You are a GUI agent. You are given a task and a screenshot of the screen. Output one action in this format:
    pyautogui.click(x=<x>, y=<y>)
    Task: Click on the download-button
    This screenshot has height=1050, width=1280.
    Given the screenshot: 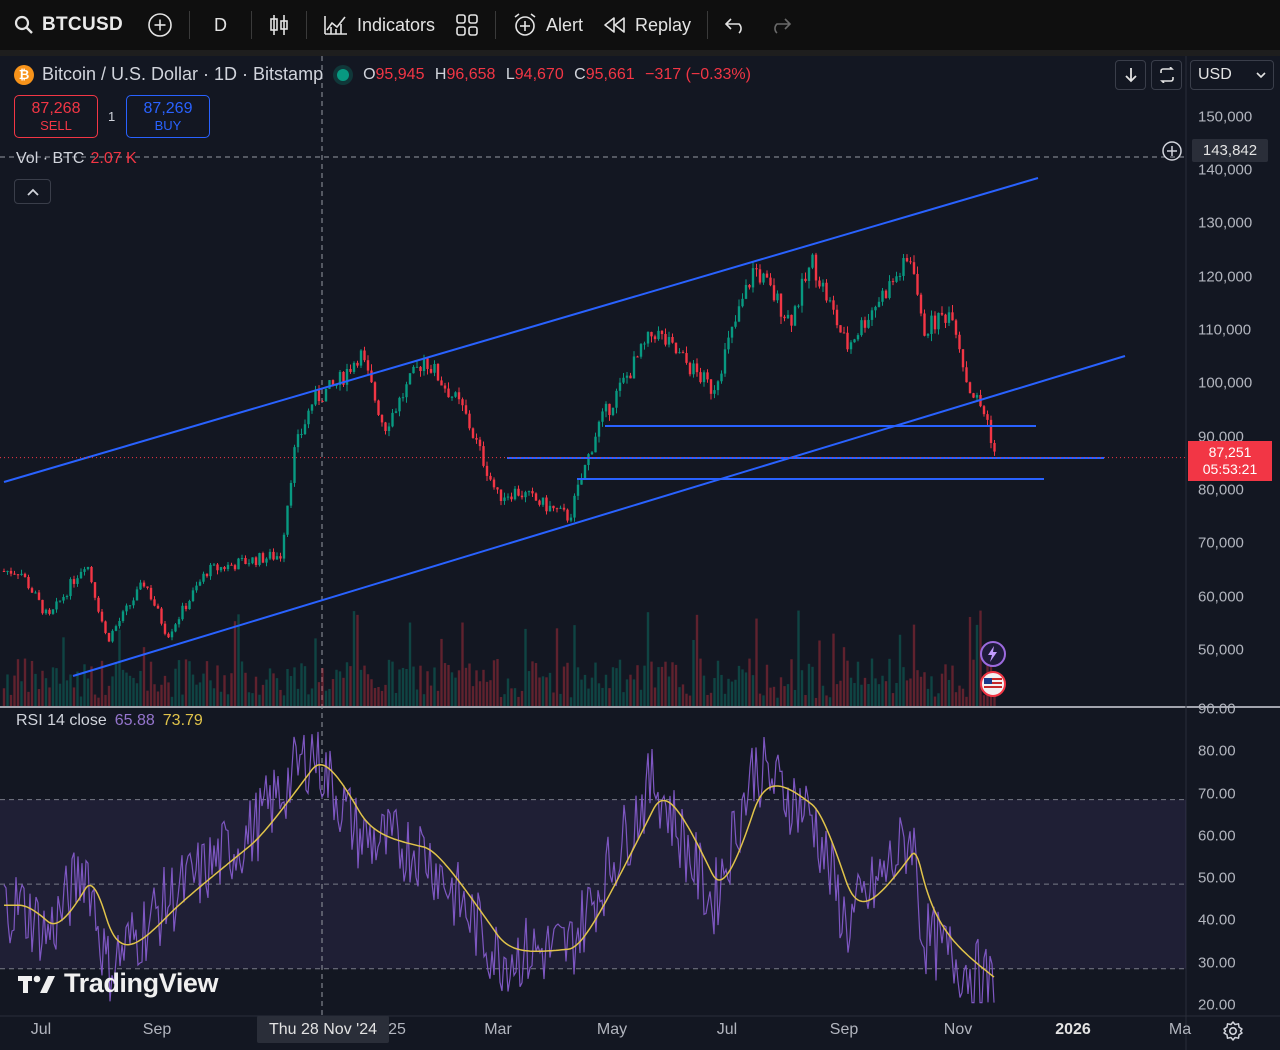 What is the action you would take?
    pyautogui.click(x=1130, y=75)
    